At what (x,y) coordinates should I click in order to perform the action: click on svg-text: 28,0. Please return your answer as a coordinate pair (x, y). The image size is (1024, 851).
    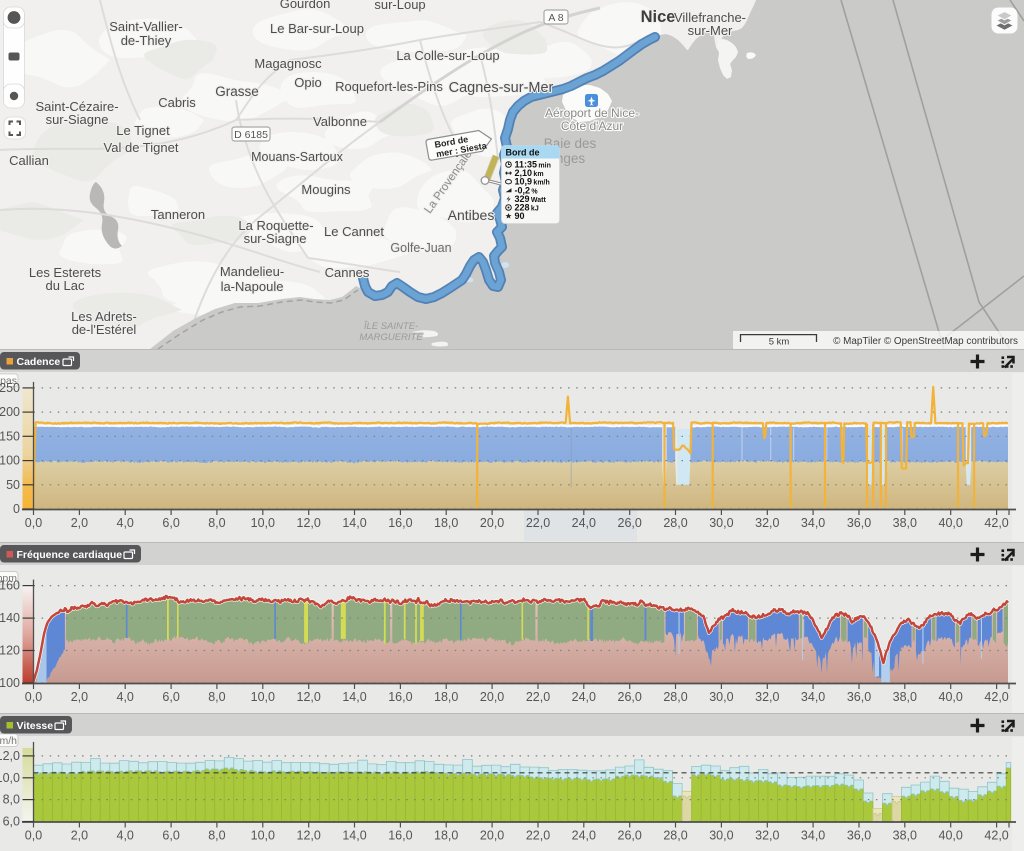
    Looking at the image, I should click on (675, 523).